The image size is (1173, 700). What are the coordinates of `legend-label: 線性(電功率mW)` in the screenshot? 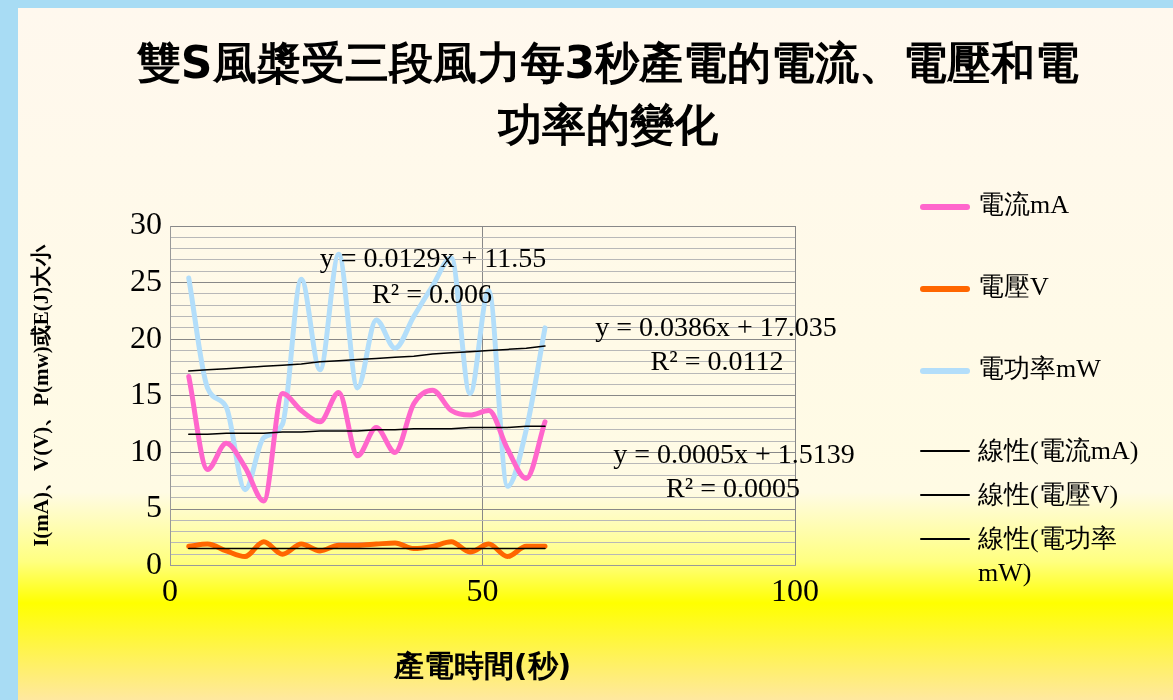 It's located at (1048, 556).